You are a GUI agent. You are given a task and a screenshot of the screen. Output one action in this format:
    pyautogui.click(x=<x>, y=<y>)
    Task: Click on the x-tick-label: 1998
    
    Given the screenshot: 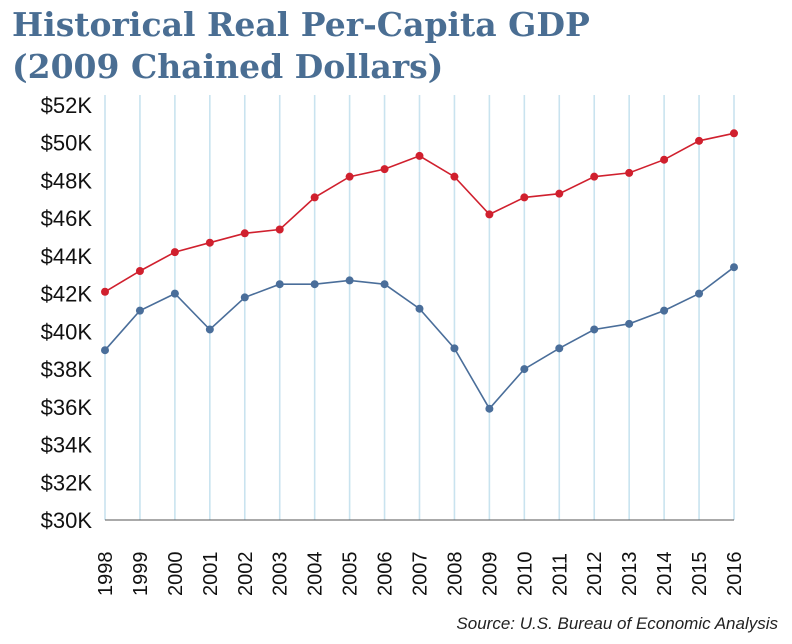 What is the action you would take?
    pyautogui.click(x=106, y=574)
    